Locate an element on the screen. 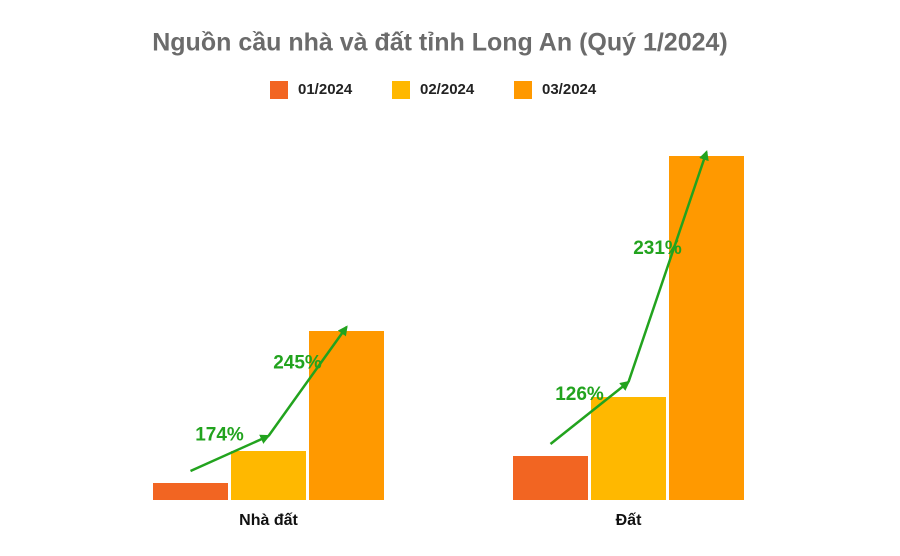 The image size is (900, 556). growth-label: 126% is located at coordinates (579, 394).